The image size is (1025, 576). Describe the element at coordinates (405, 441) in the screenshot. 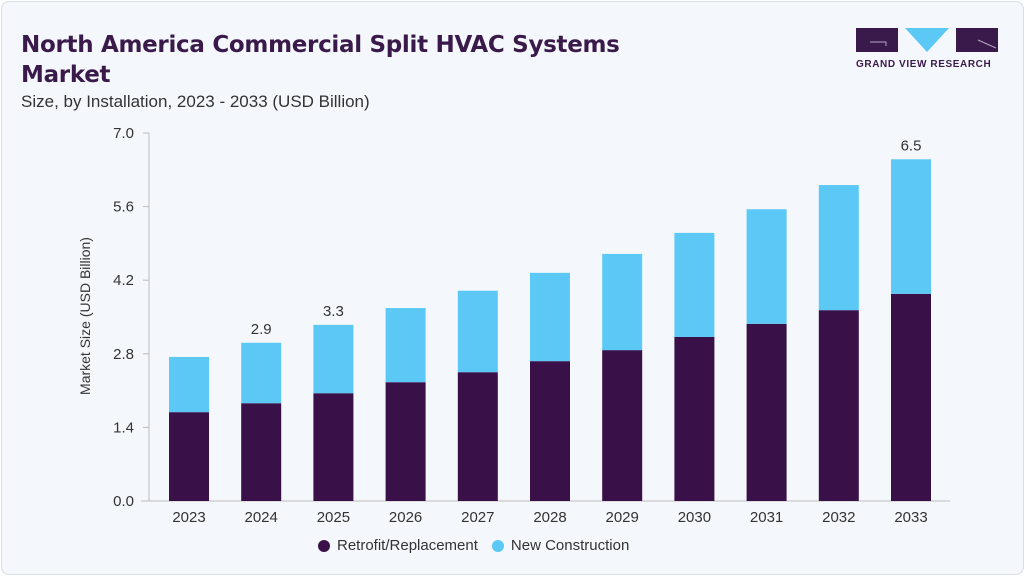

I see `bar-retrofit-2026` at that location.